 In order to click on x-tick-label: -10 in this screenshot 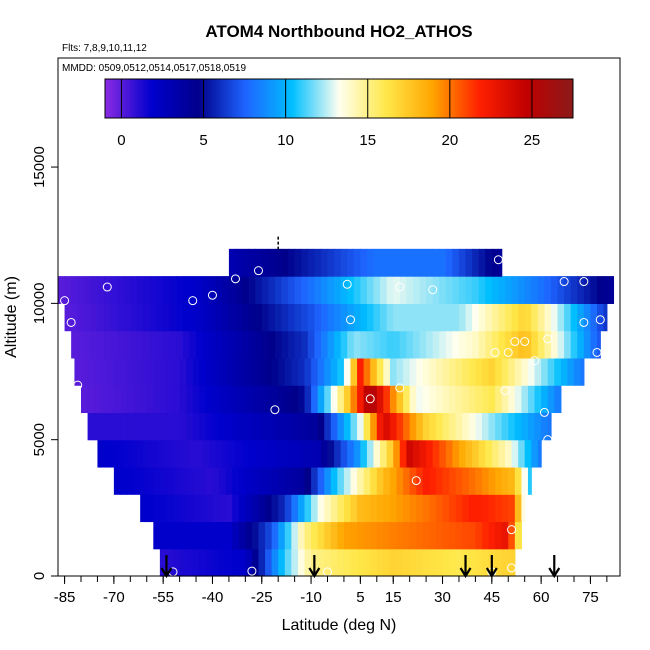, I will do `click(311, 597)`.